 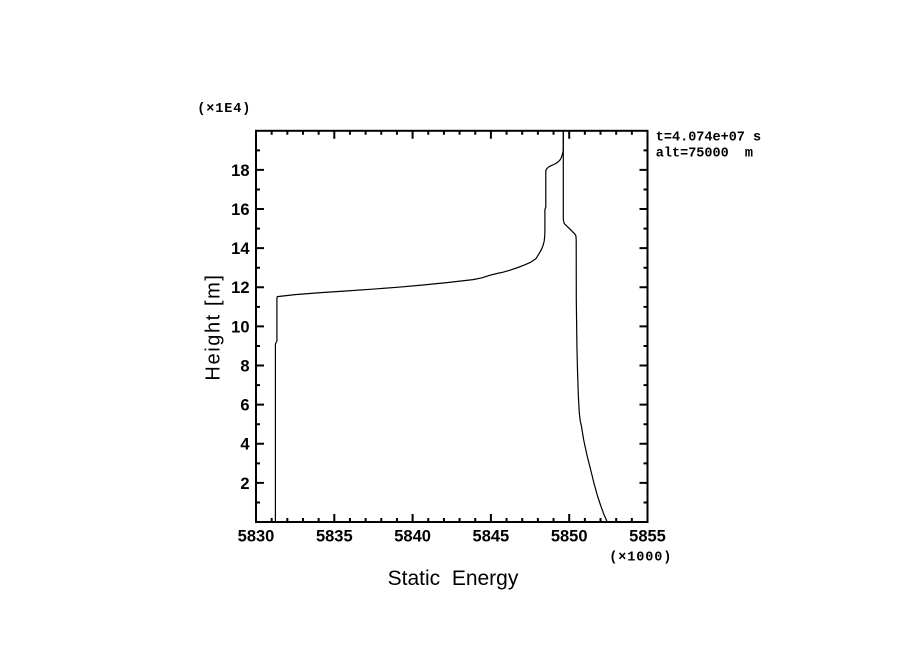 What do you see at coordinates (704, 154) in the screenshot?
I see `svg-text: alt=75000 m` at bounding box center [704, 154].